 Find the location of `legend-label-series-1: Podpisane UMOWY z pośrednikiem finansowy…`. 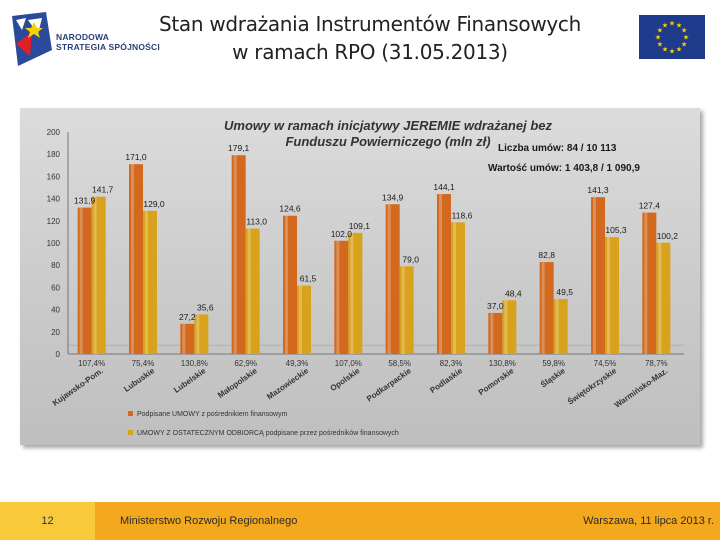

legend-label-series-1: Podpisane UMOWY z pośrednikiem finansowy… is located at coordinates (212, 414).